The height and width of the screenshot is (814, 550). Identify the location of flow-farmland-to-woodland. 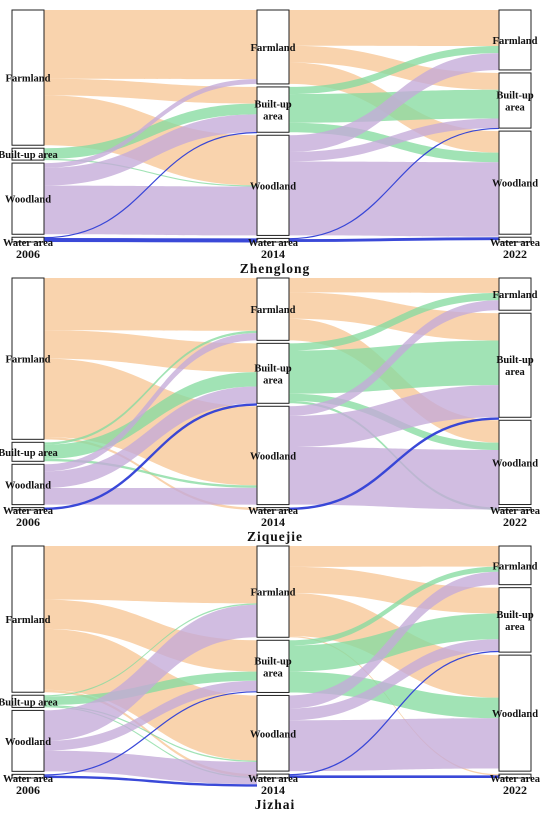
(150, 140).